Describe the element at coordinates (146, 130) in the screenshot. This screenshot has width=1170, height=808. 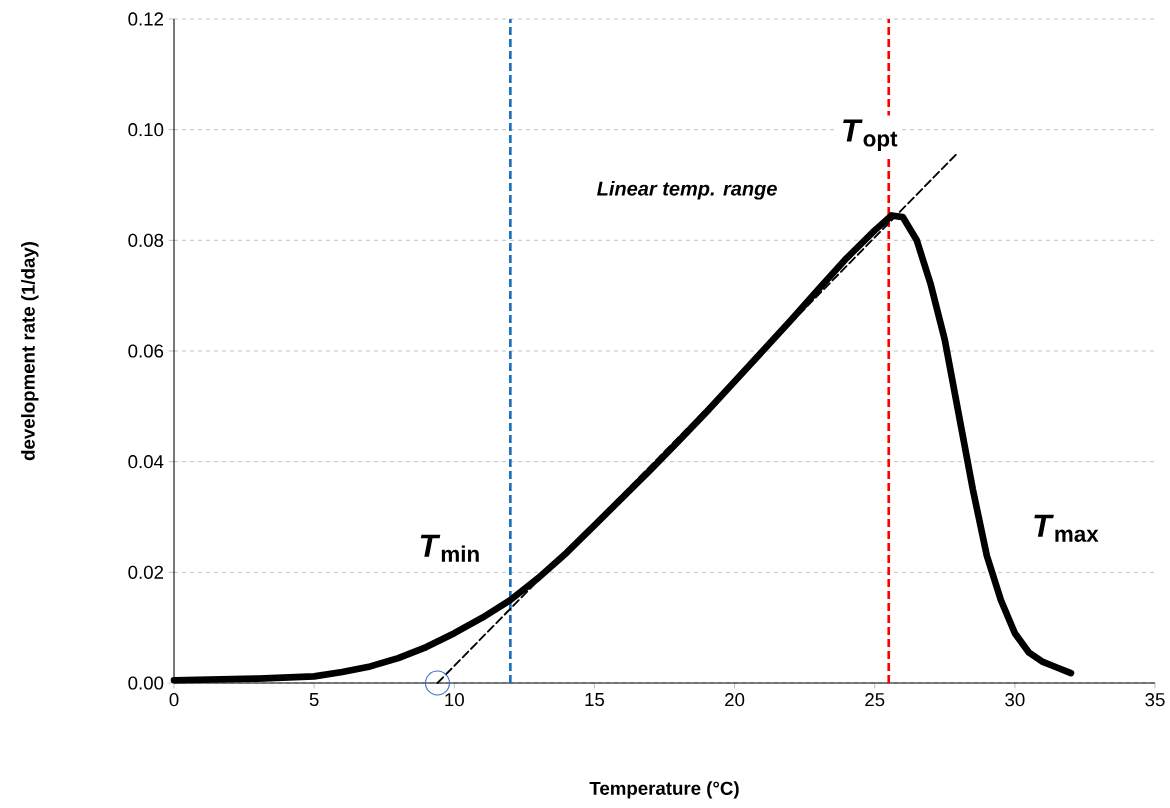
I see `y-tick-label: 0.10` at that location.